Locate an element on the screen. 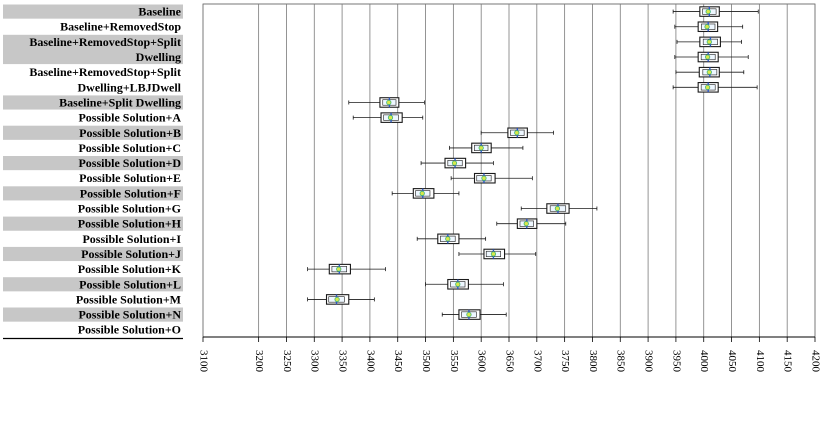  x-tick-label: 3350 is located at coordinates (343, 361).